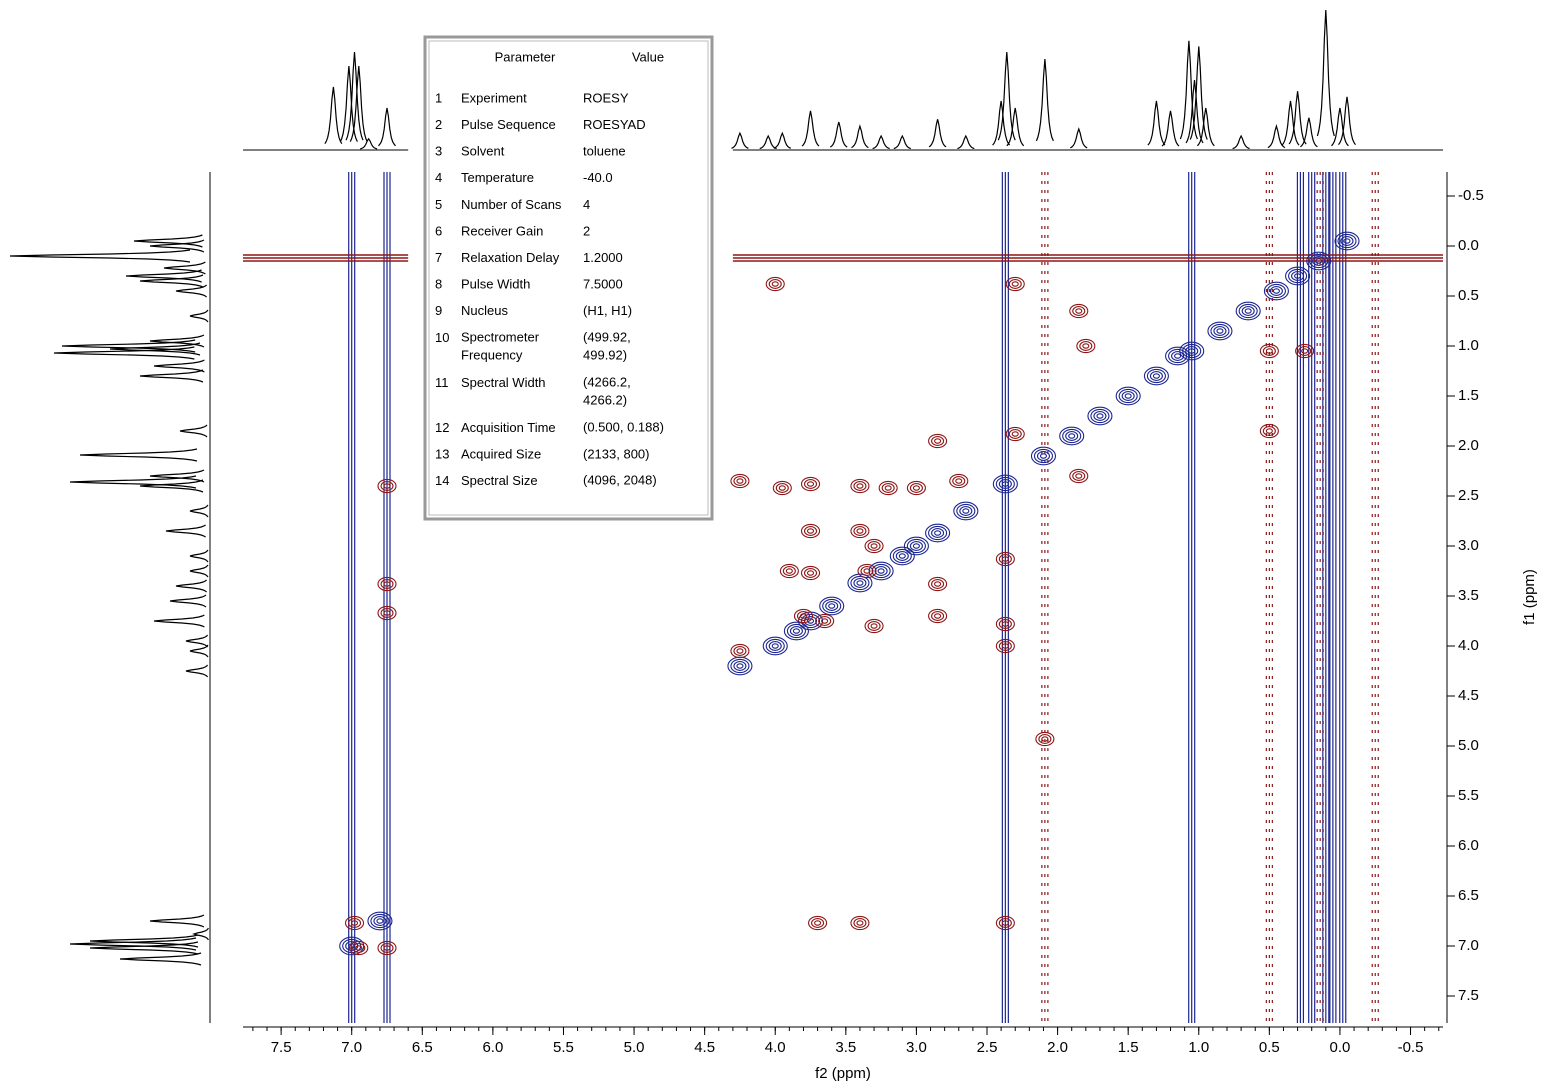 This screenshot has width=1551, height=1085. Describe the element at coordinates (1340, 1047) in the screenshot. I see `x-tick-label: 0.0` at that location.